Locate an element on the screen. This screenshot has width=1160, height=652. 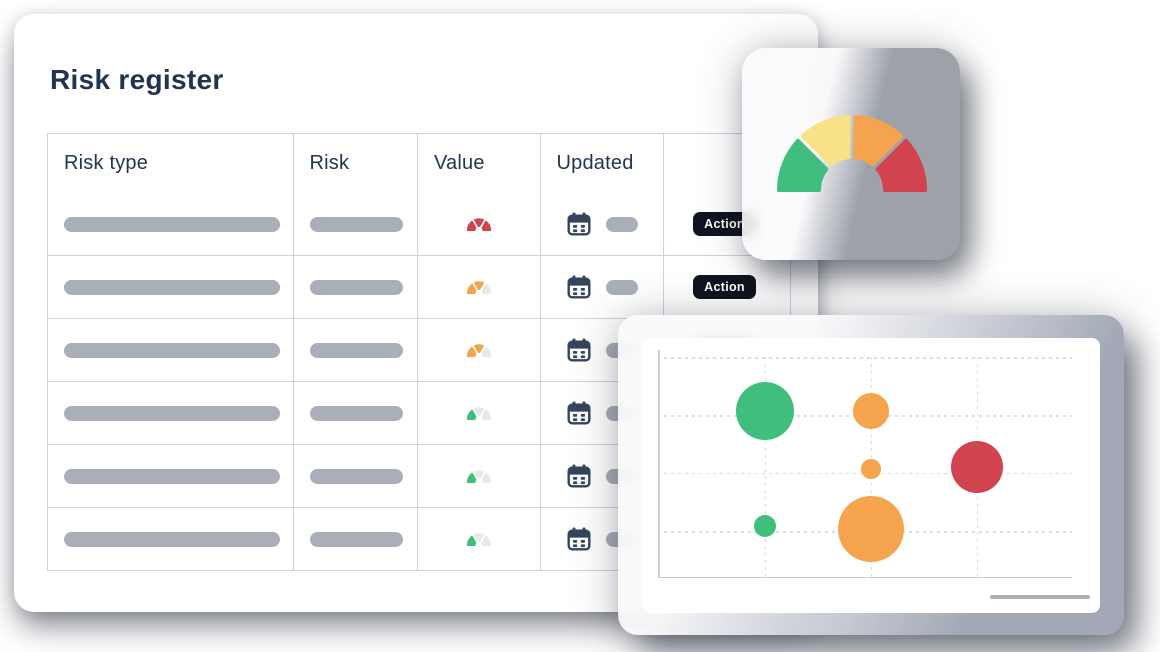
action-cell: Action is located at coordinates (724, 287).